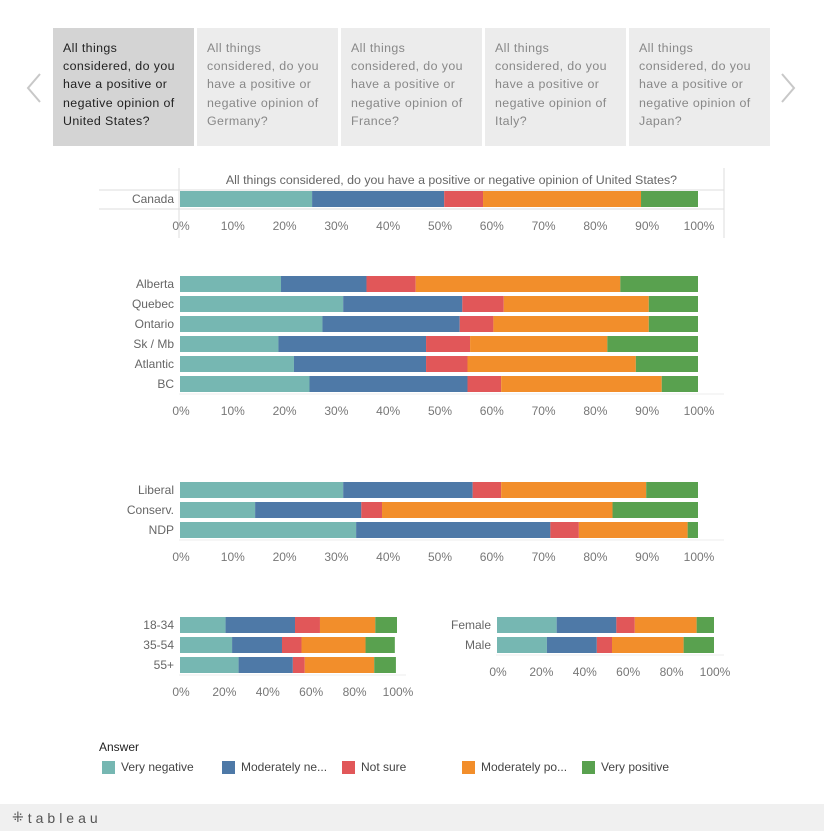  Describe the element at coordinates (571, 324) in the screenshot. I see `bar-ontario-moderately-positive` at that location.